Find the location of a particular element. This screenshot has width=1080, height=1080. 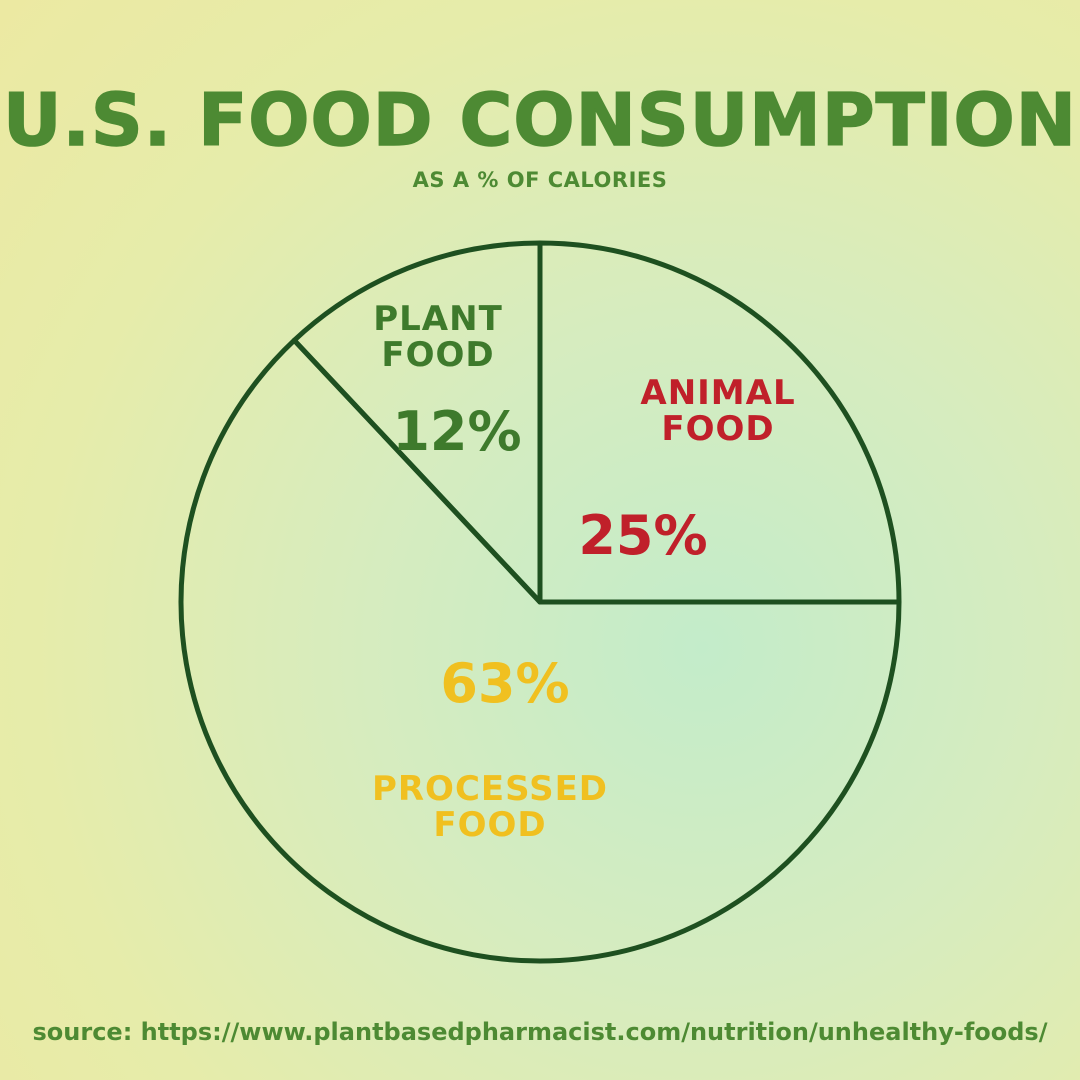

chart-subtitle: AS A % OF CALORIES is located at coordinates (540, 180).